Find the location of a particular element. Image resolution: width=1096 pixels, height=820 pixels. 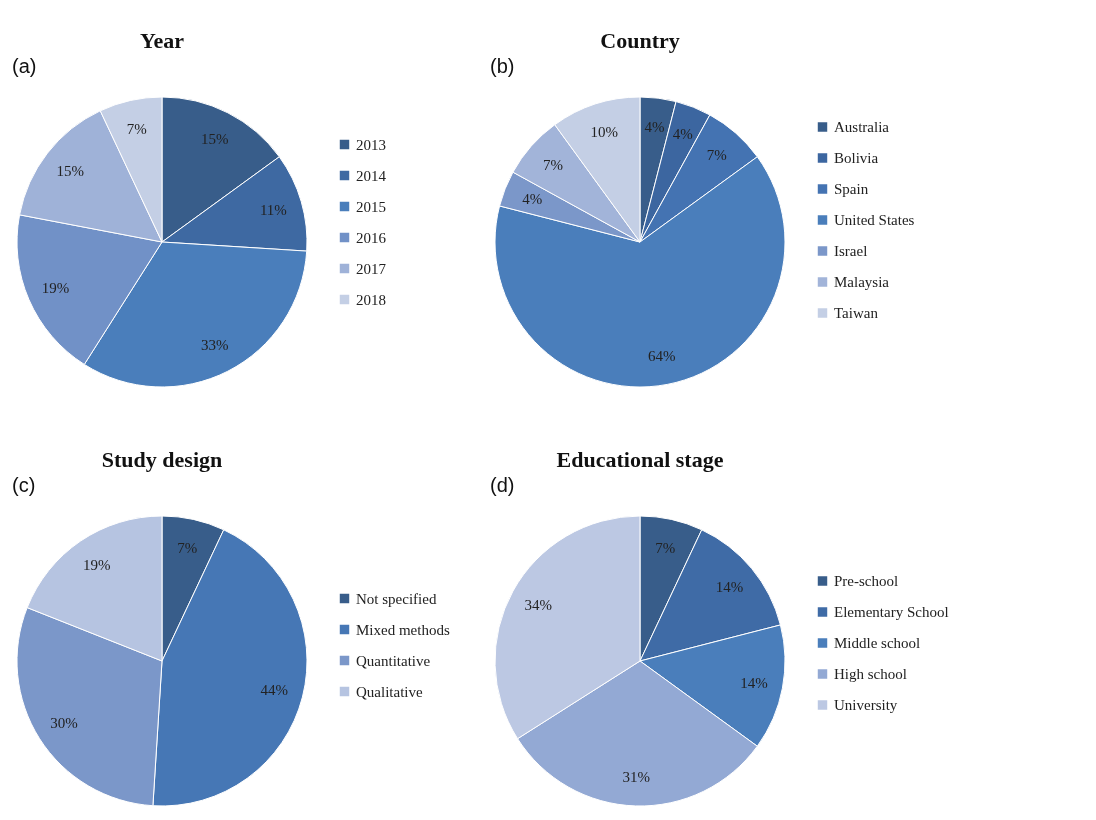

data-label: 64% is located at coordinates (661, 355).